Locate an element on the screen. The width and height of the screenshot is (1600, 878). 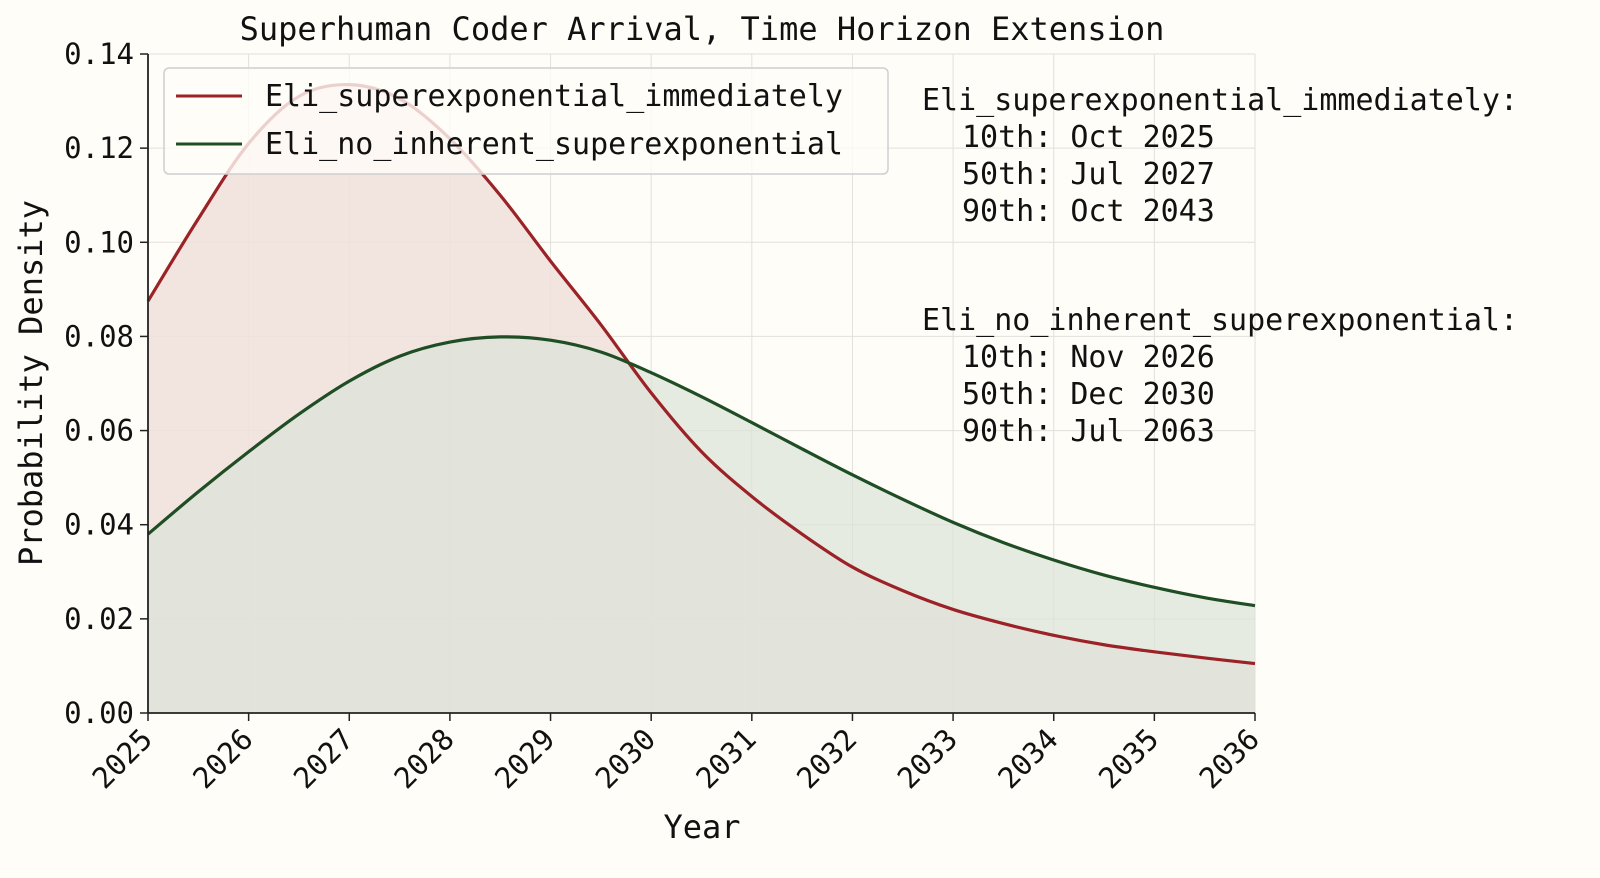
stats-title-superexponential: Eli_superexponential_immediately: is located at coordinates (1220, 100).